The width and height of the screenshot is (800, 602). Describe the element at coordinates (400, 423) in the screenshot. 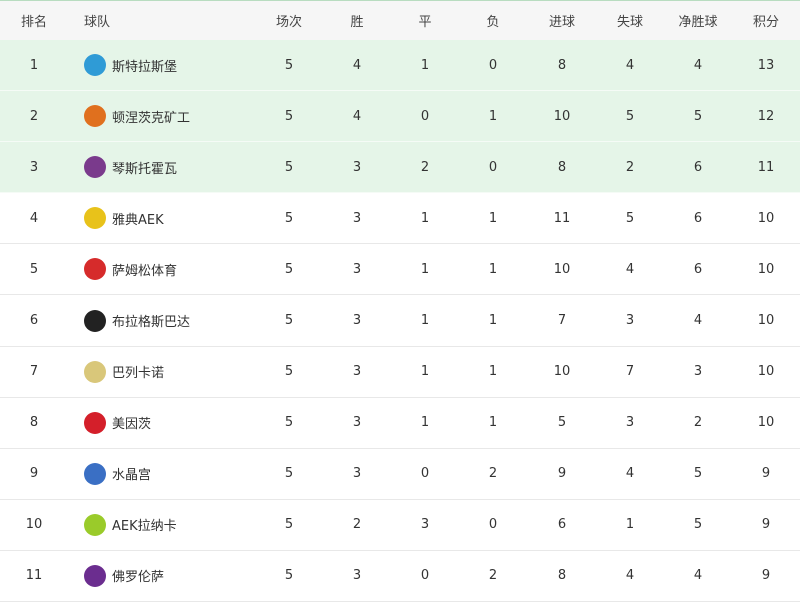

I see `table-row: 8 美因茨 5 3 1 1 5 3 2 10` at that location.